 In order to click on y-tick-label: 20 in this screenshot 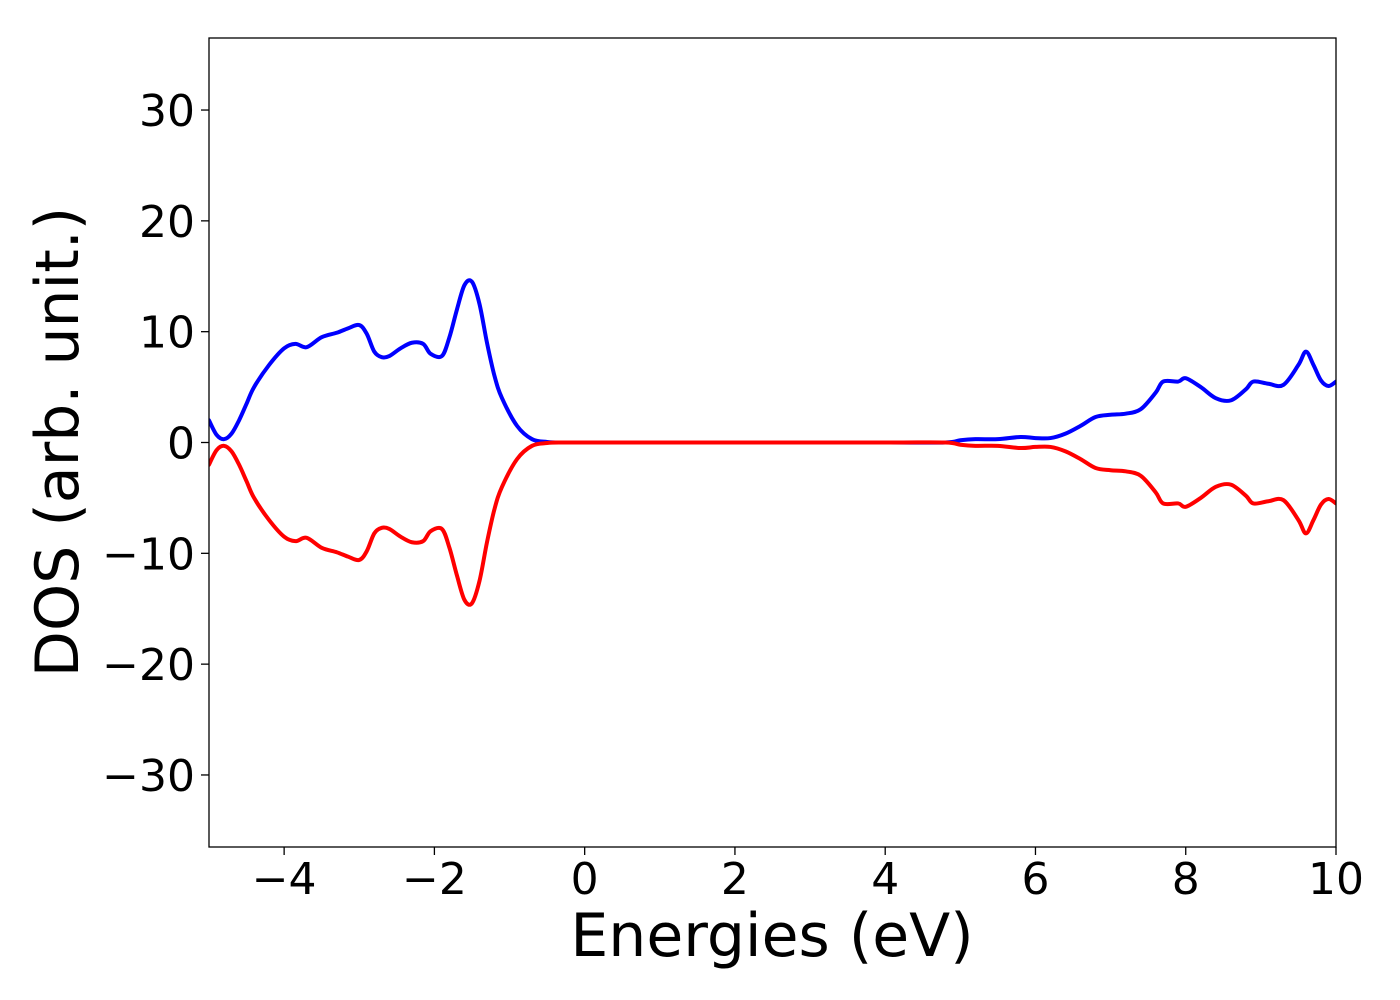, I will do `click(167, 222)`.